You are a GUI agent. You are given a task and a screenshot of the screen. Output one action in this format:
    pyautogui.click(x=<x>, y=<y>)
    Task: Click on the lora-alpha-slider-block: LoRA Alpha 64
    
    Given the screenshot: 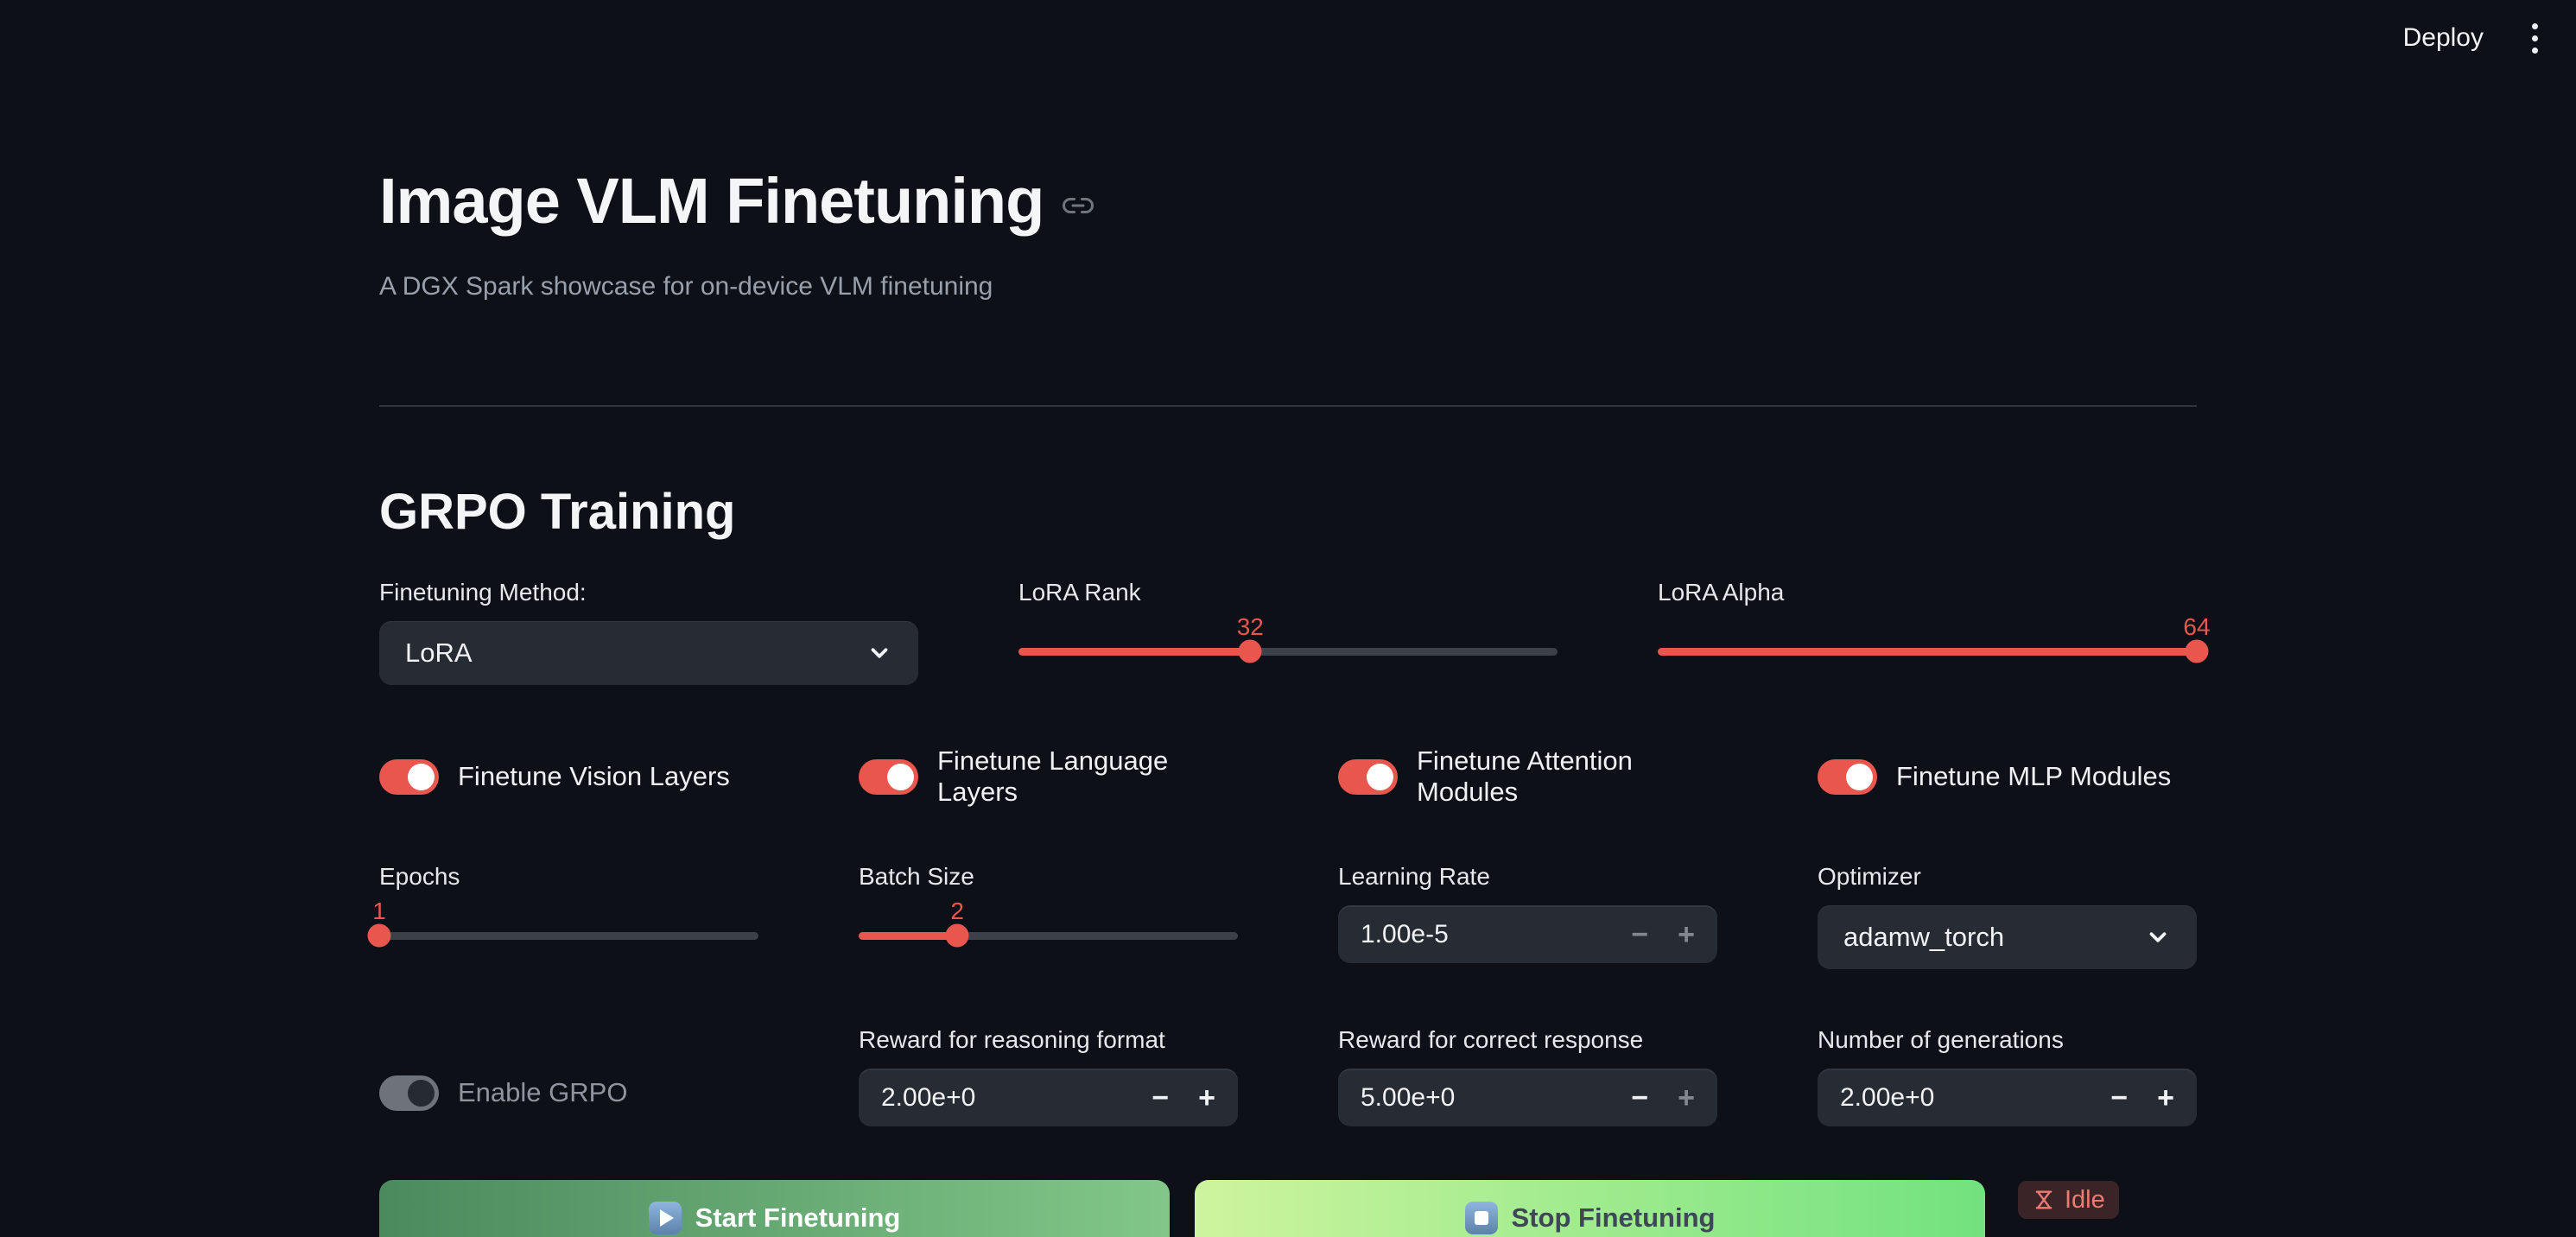 What is the action you would take?
    pyautogui.click(x=1935, y=632)
    